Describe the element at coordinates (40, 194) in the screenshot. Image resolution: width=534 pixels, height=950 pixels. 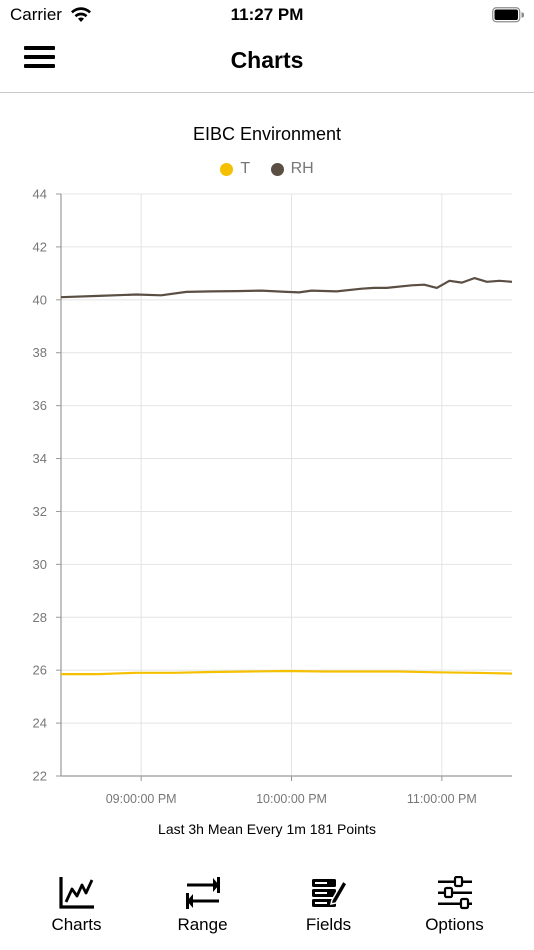
I see `y-tick-label: 44` at that location.